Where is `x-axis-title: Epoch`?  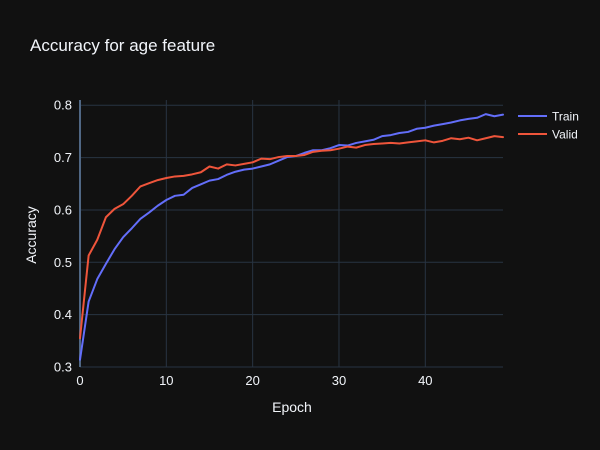
x-axis-title: Epoch is located at coordinates (292, 407).